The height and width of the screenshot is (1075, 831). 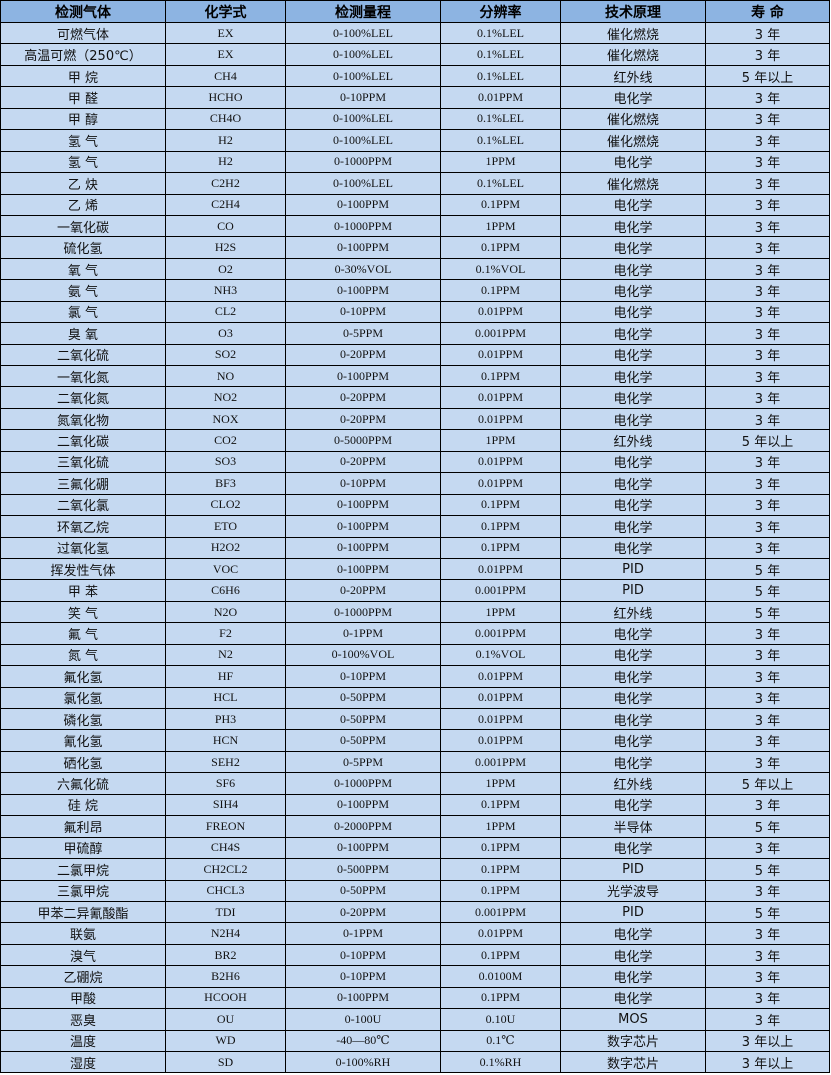 What do you see at coordinates (500, 655) in the screenshot?
I see `resolution-cell: 0.1%VOL` at bounding box center [500, 655].